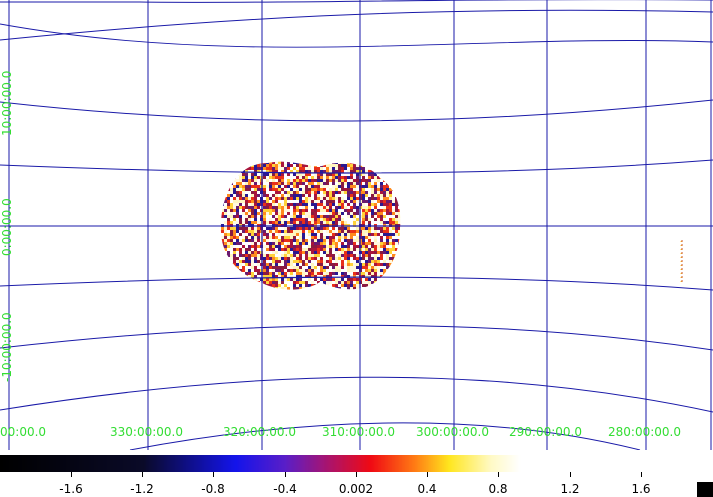  What do you see at coordinates (259, 432) in the screenshot?
I see `ra-label: 320:00:00.0` at bounding box center [259, 432].